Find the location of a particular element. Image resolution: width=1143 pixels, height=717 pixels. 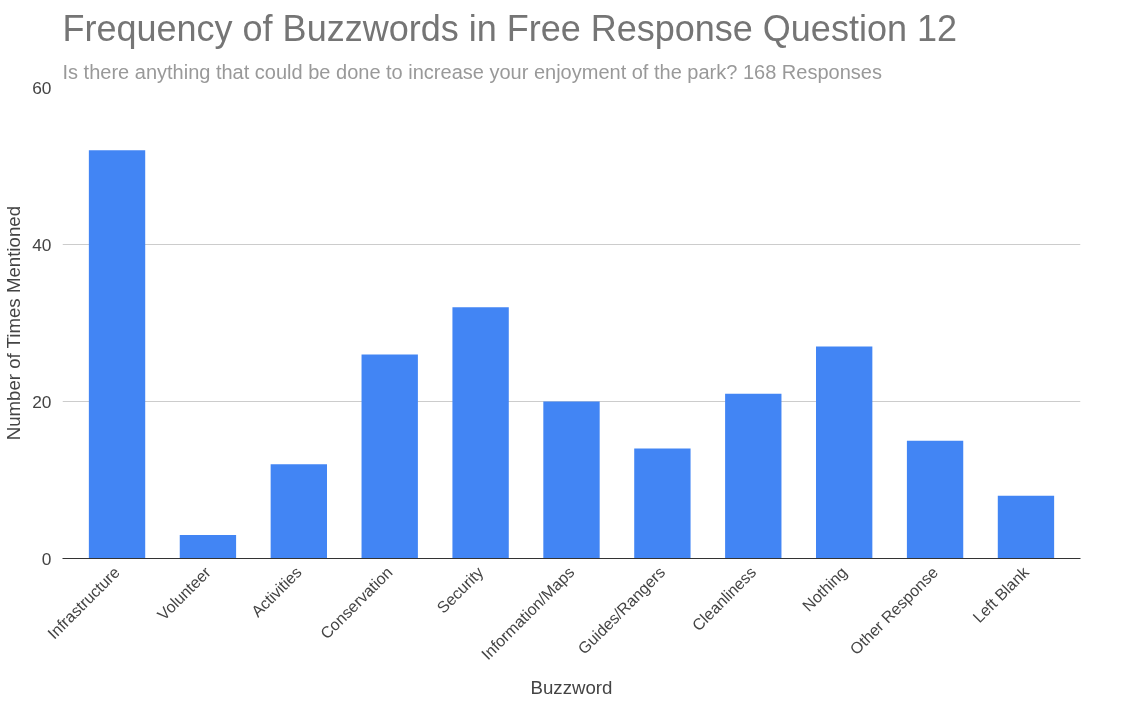

chart-title: Frequency of Buzzwords in Free Response Question 12 is located at coordinates (509, 28).